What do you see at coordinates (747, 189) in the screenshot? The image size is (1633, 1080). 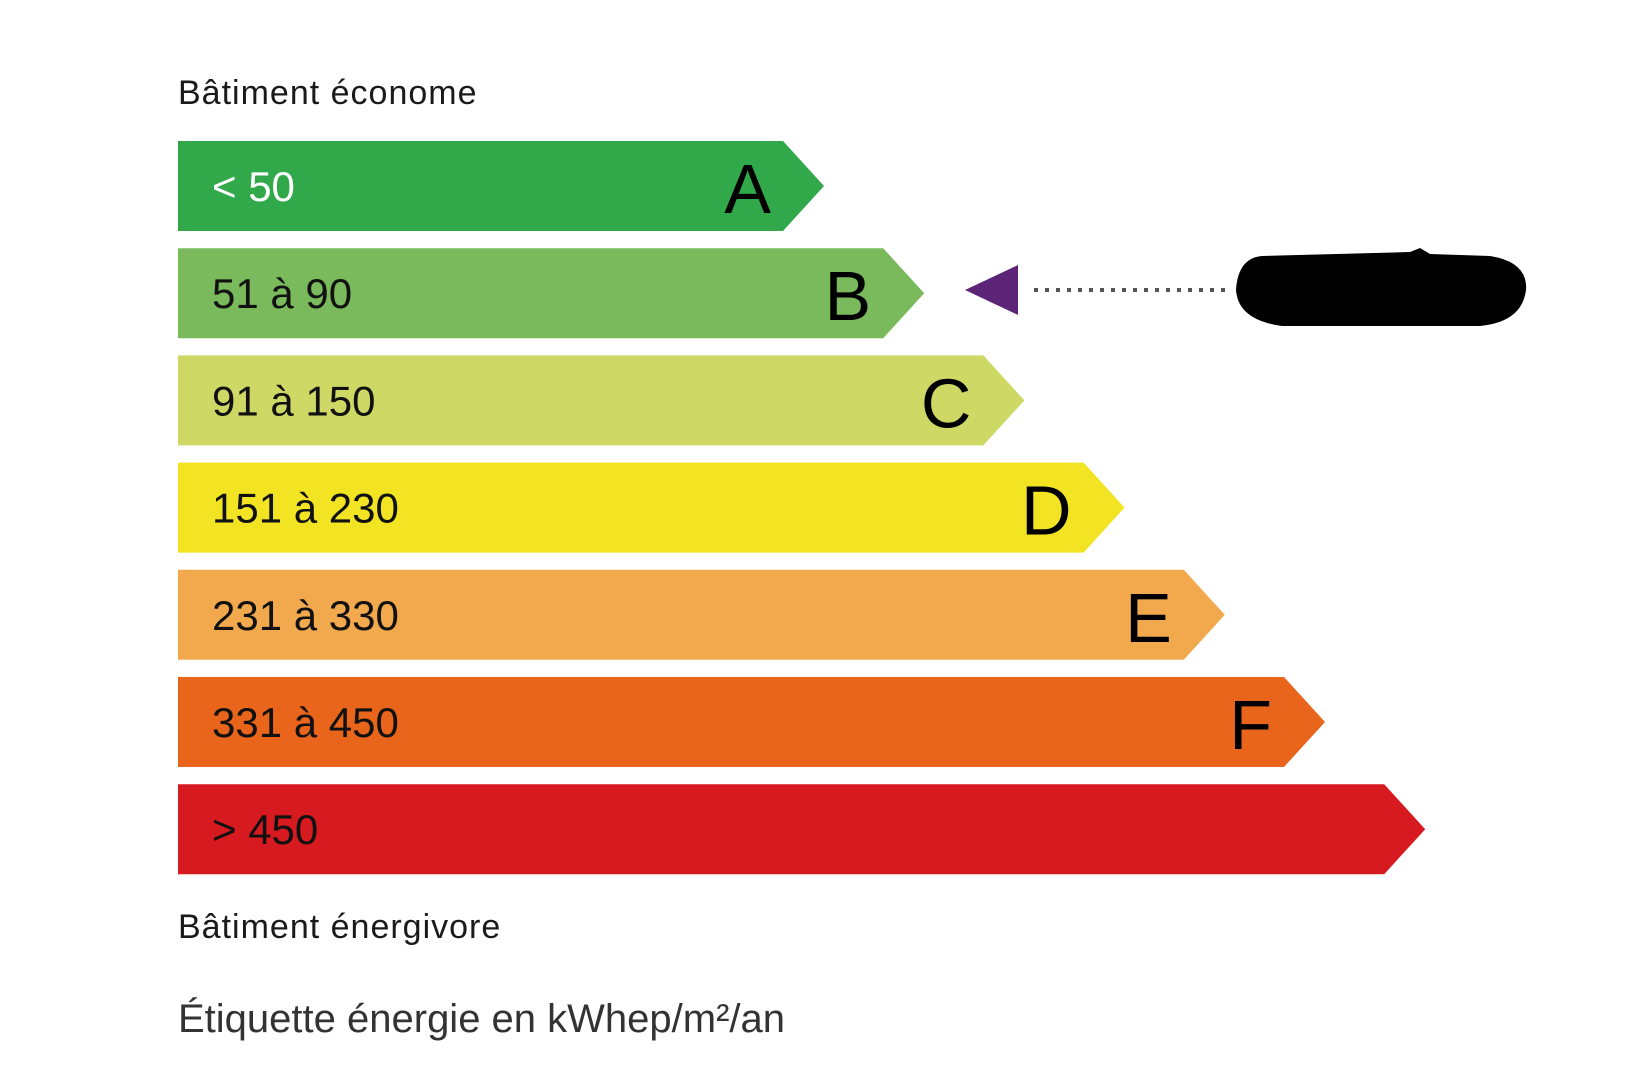 I see `class-letter: A` at bounding box center [747, 189].